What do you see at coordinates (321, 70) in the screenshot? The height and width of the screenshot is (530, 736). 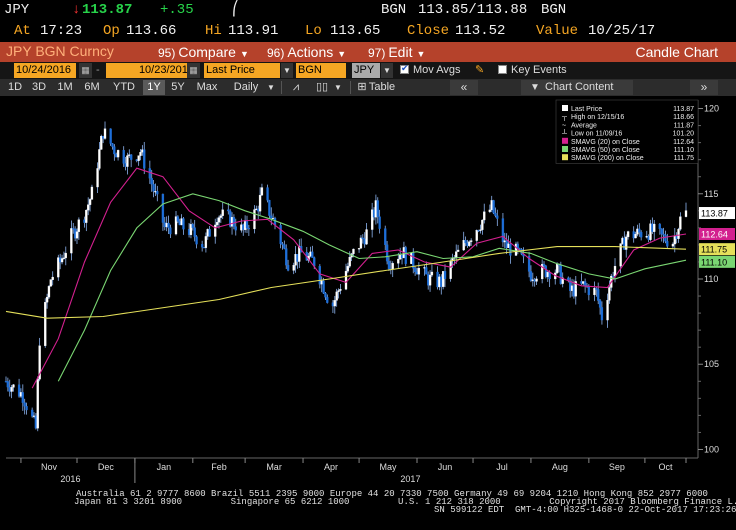 I see `source-field: BGN` at bounding box center [321, 70].